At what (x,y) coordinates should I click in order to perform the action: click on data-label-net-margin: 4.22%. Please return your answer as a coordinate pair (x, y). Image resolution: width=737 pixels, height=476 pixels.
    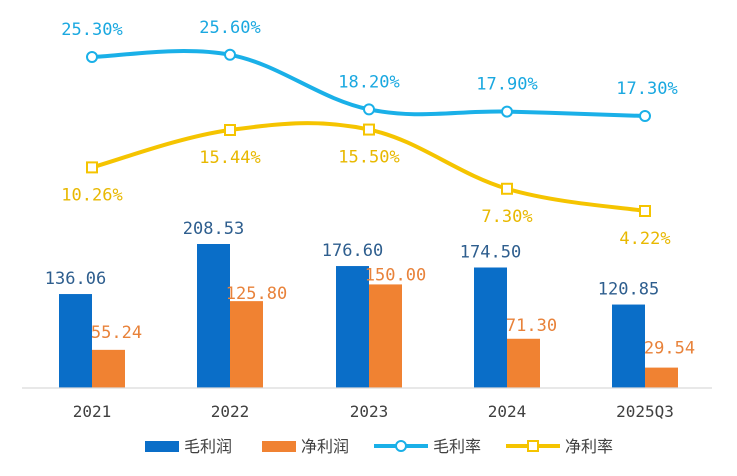
    Looking at the image, I should click on (644, 239).